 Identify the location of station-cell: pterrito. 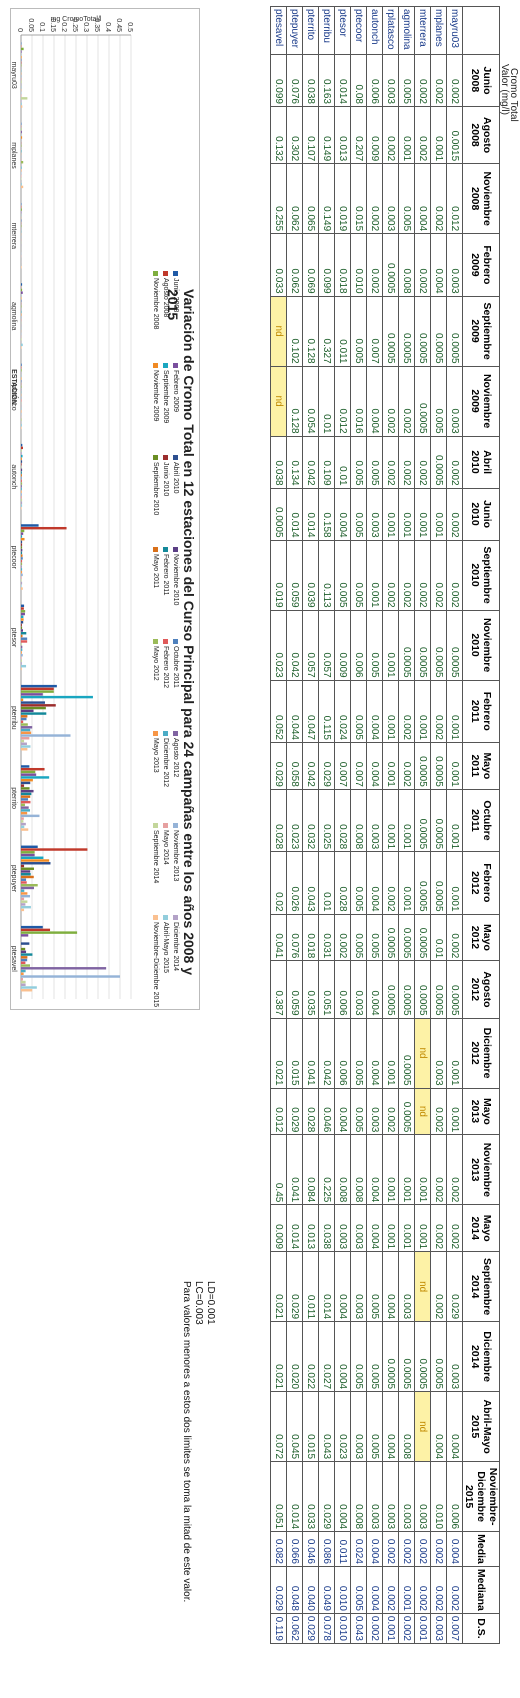
(310, 30).